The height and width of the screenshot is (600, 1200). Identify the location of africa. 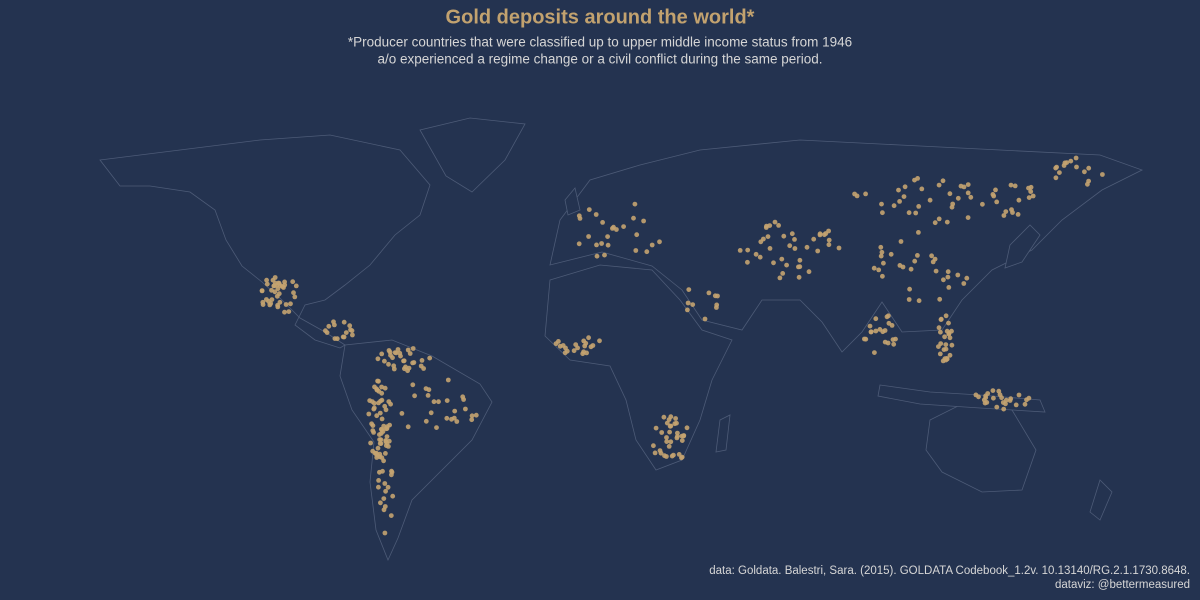
(638, 367).